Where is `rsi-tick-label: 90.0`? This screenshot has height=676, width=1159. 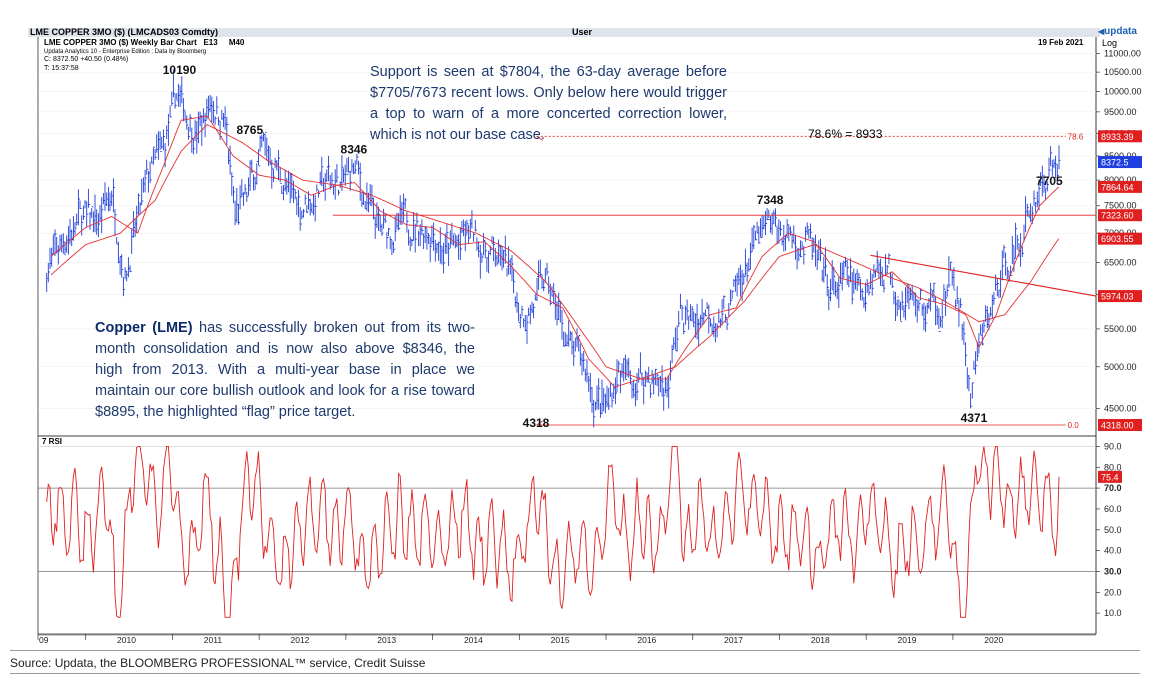 rsi-tick-label: 90.0 is located at coordinates (1113, 446).